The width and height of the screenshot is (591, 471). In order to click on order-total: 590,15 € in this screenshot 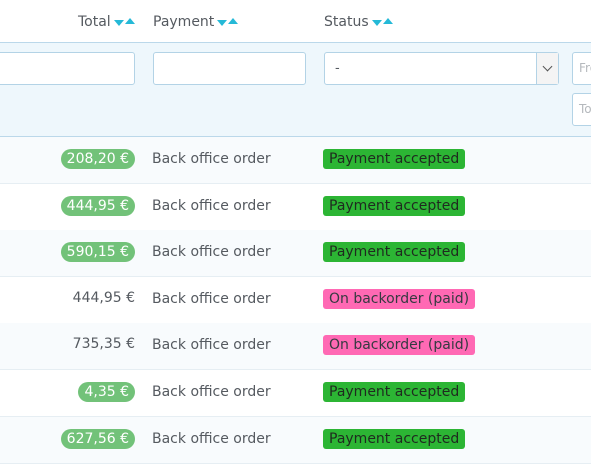, I will do `click(97, 252)`.